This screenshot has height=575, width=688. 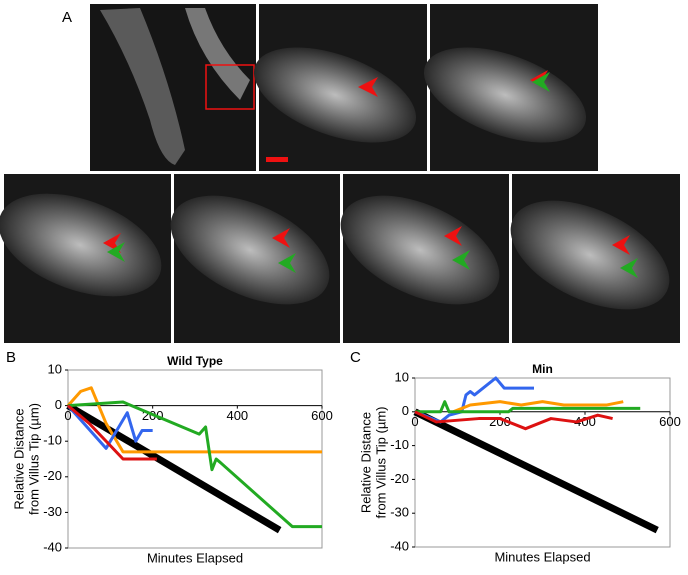 I want to click on panel-label: C, so click(x=355, y=357).